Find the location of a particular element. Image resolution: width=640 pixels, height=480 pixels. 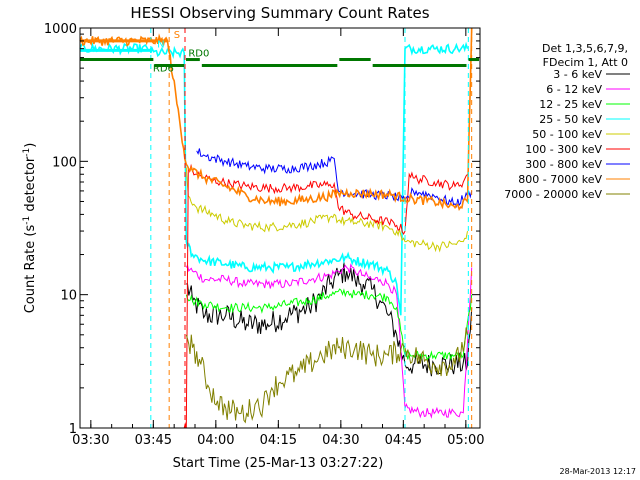

legend-label-5: 50 - 100 keV is located at coordinates (567, 134).